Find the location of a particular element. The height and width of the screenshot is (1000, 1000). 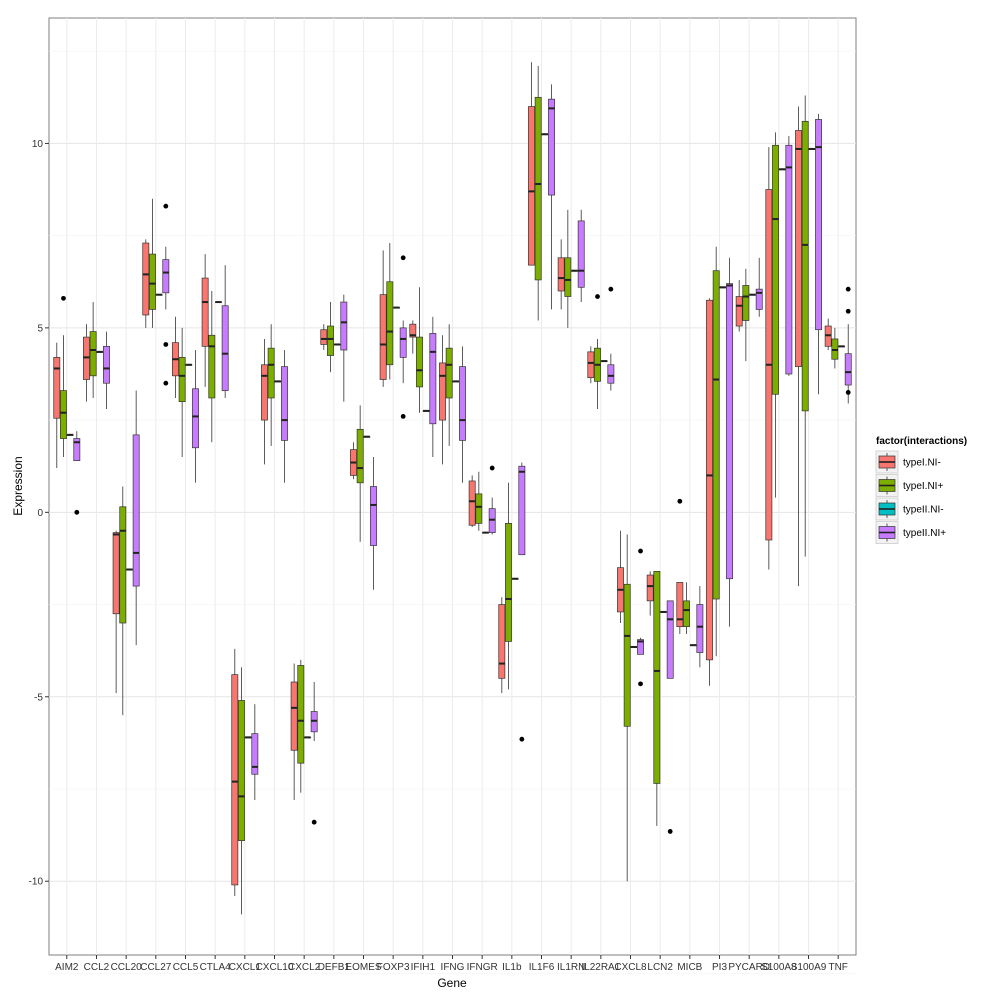

box-il1rn-typei-ni- is located at coordinates (568, 268).